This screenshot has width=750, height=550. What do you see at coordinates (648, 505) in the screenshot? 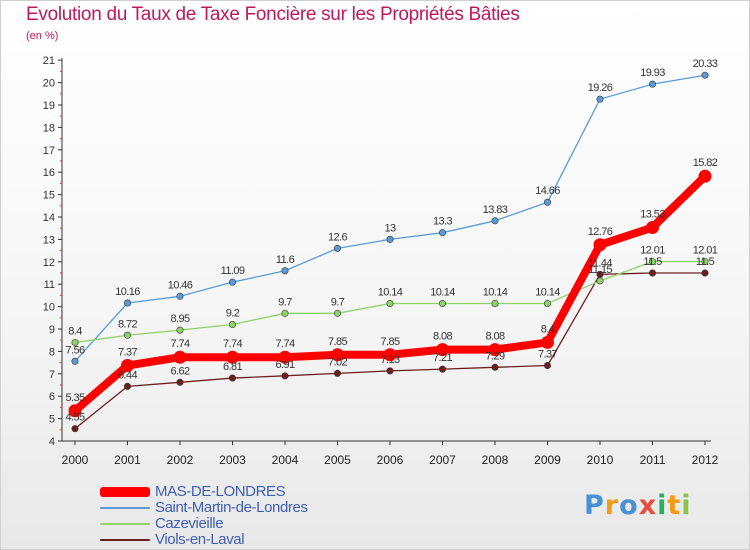
I see `logo-letter: x` at bounding box center [648, 505].